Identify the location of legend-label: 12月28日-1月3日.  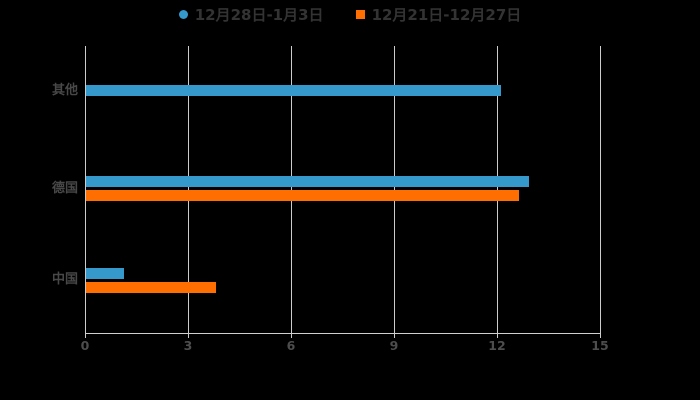
(259, 14).